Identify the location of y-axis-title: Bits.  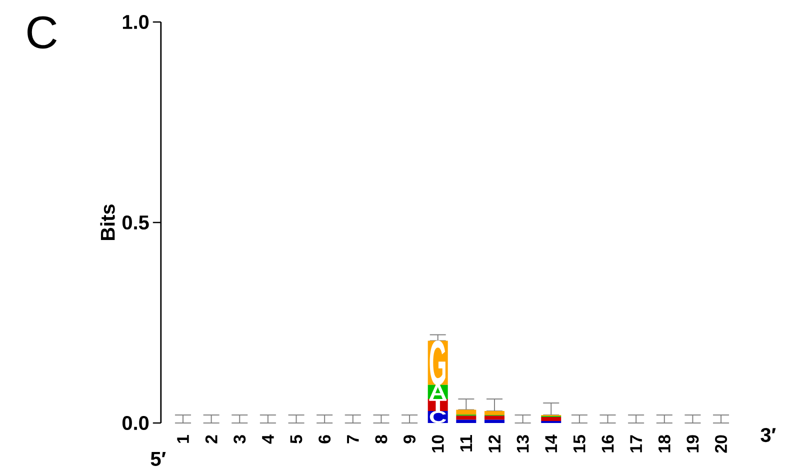
(107, 222).